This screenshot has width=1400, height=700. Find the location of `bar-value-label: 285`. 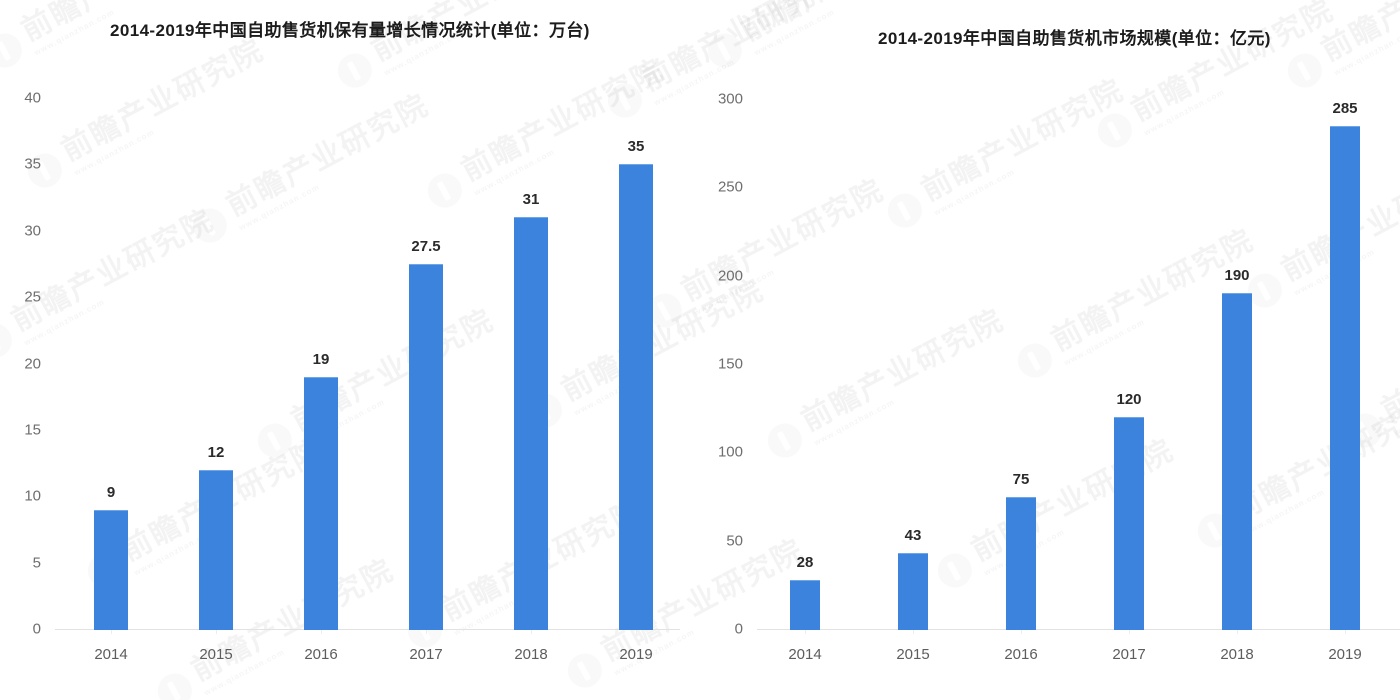

bar-value-label: 285 is located at coordinates (1345, 108).